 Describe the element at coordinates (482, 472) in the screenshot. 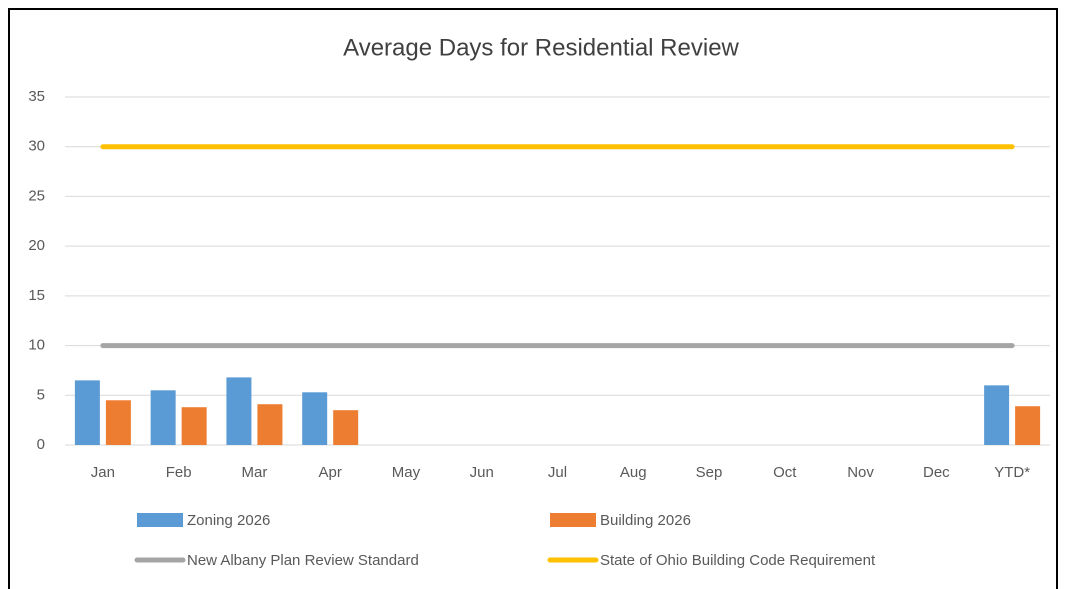

I see `x-tick-label: Jun` at that location.